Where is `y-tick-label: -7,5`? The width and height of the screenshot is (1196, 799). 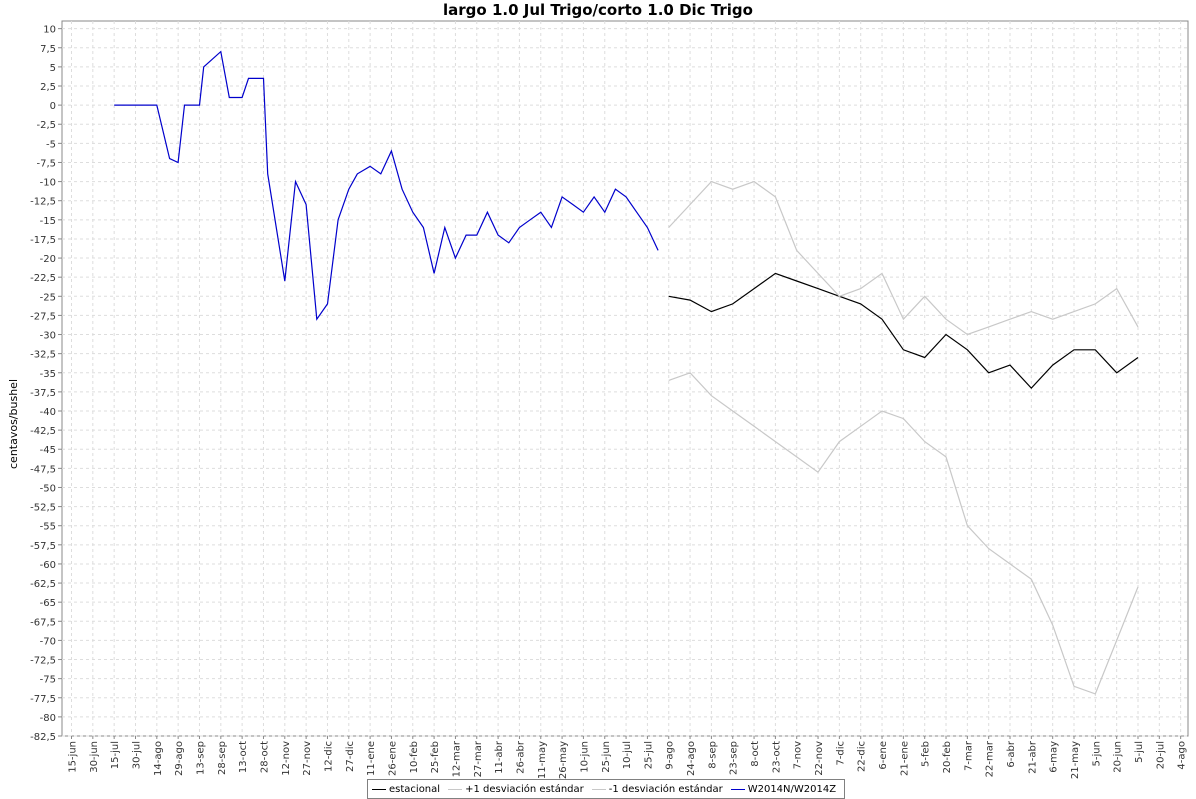
y-tick-label: -7,5 is located at coordinates (46, 163).